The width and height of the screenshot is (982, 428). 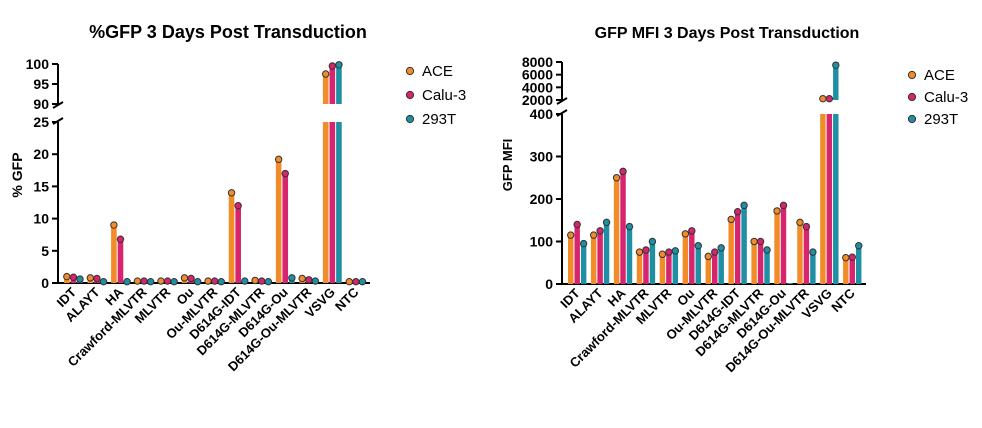 I want to click on y-tick-label: 10, so click(x=41, y=219).